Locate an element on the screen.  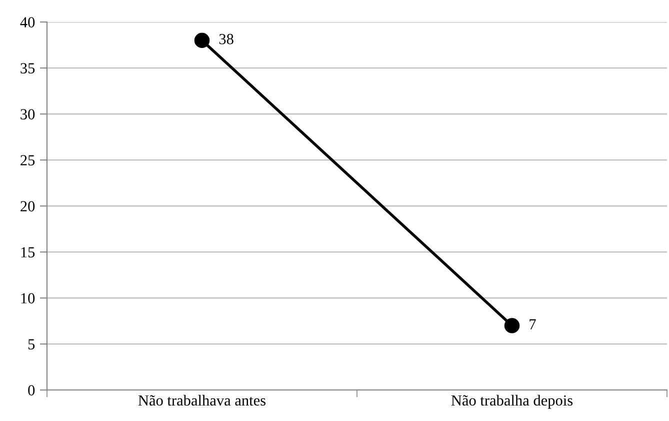
data-label: 38 is located at coordinates (226, 39).